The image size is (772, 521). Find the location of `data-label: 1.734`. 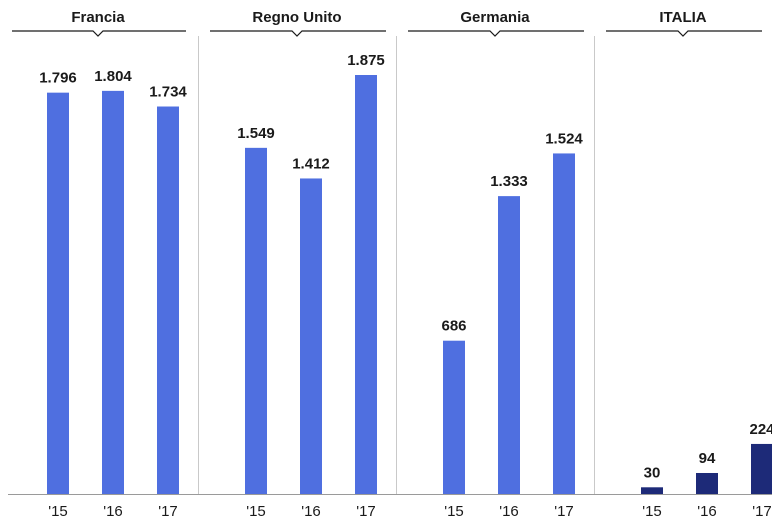

data-label: 1.734 is located at coordinates (168, 92).